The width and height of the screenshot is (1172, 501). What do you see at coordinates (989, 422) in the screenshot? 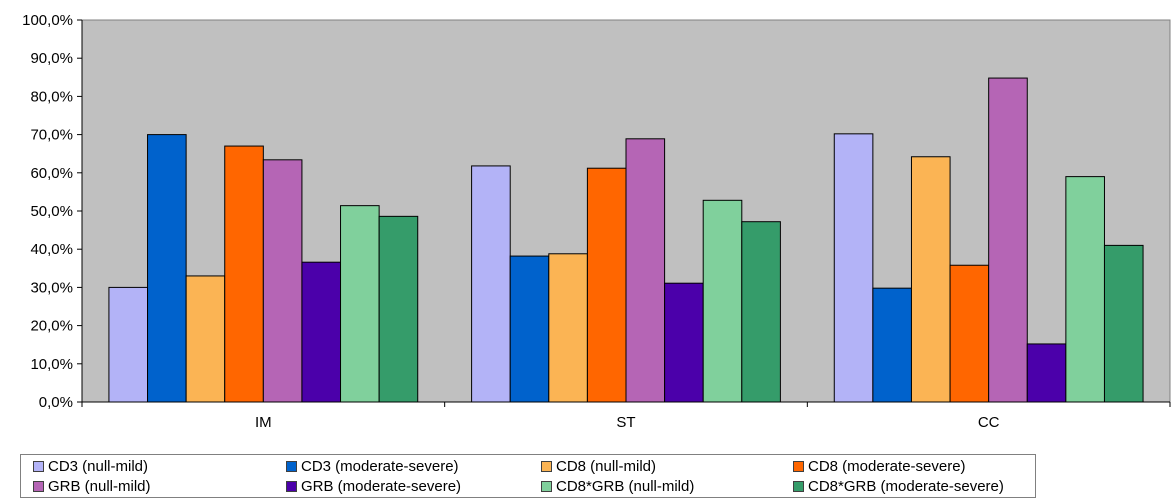
I see `x-category-label: CC` at bounding box center [989, 422].